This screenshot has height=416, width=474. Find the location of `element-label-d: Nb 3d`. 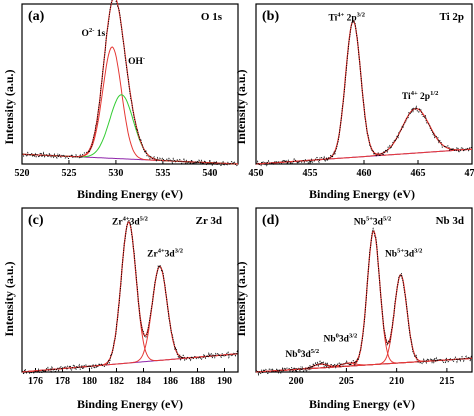

element-label-d: Nb 3d is located at coordinates (450, 221).